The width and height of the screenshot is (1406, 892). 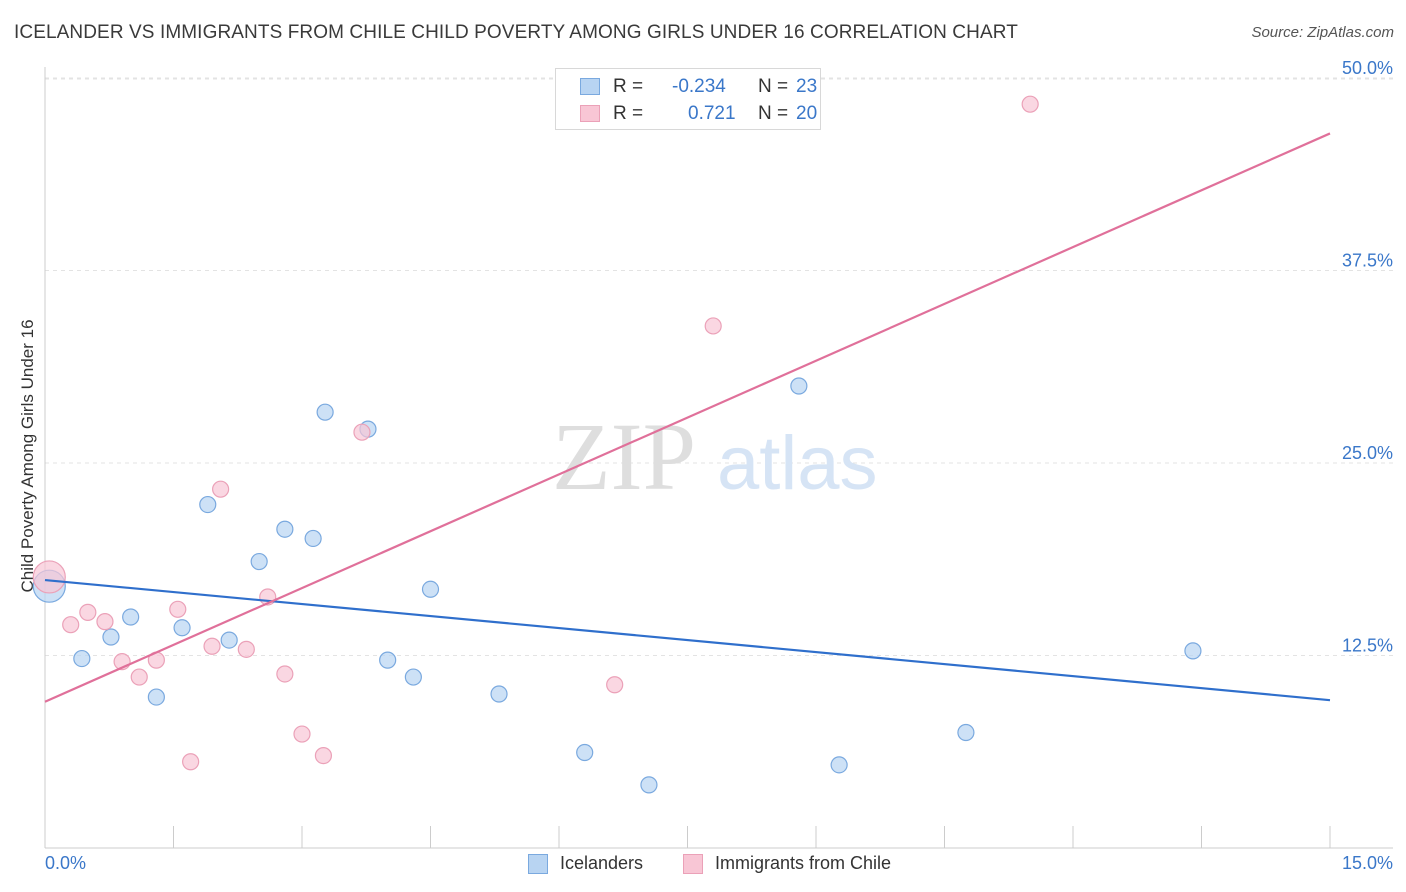 What do you see at coordinates (65, 863) in the screenshot?
I see `x-tick-label-start: 0.0%` at bounding box center [65, 863].